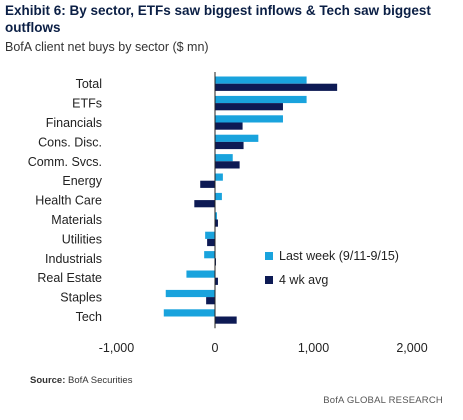  Describe the element at coordinates (89, 84) in the screenshot. I see `category-label: Total` at that location.